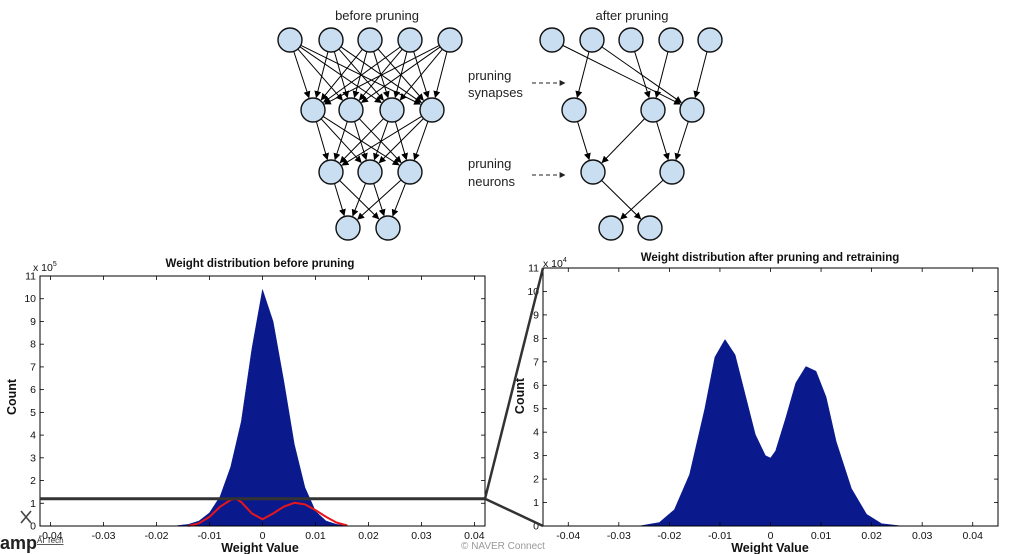 The image size is (1009, 554). What do you see at coordinates (533, 292) in the screenshot?
I see `y-tick-label: 10` at bounding box center [533, 292].